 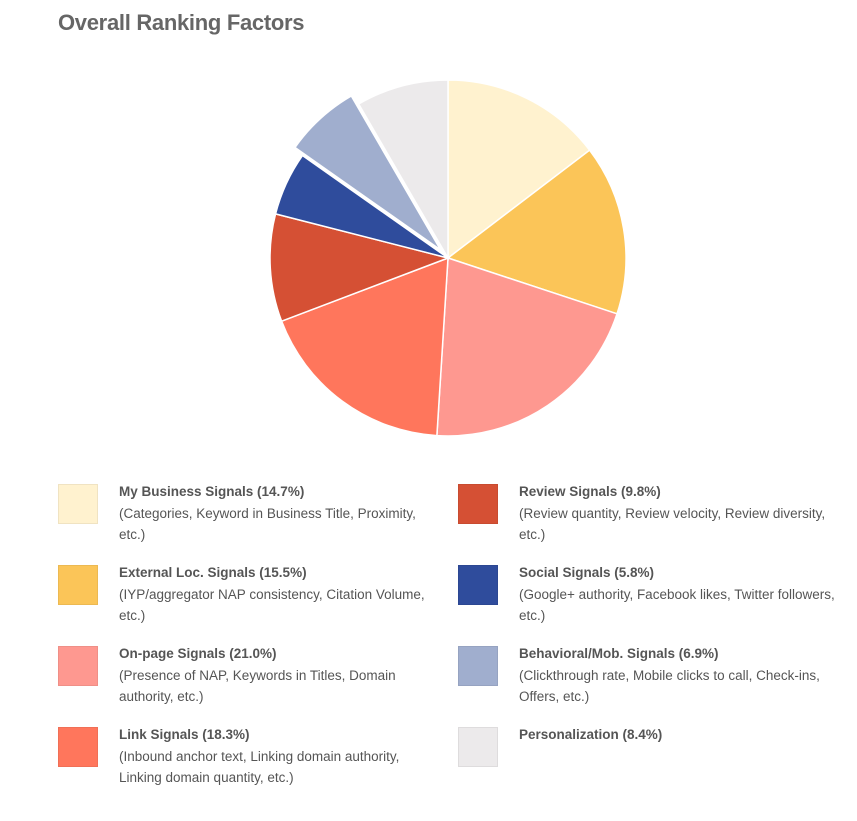 What do you see at coordinates (198, 653) in the screenshot?
I see `legend-label: On-page Signals (21.0%)` at bounding box center [198, 653].